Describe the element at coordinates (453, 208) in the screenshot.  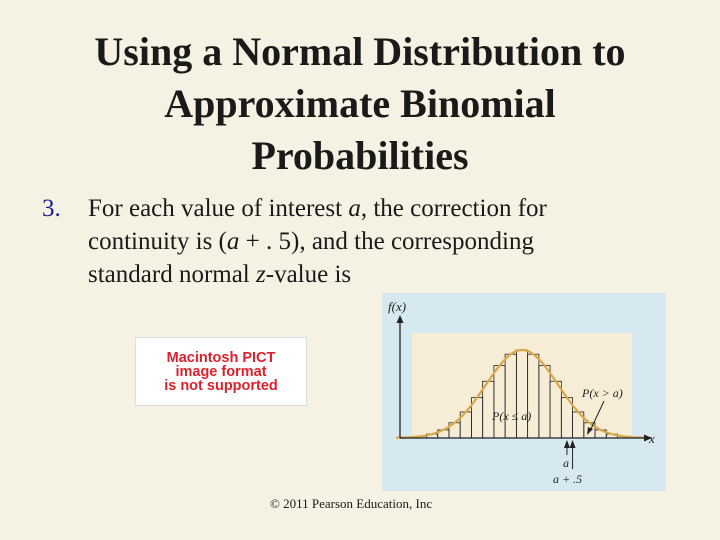
I see `text-run: , the correction for` at that location.